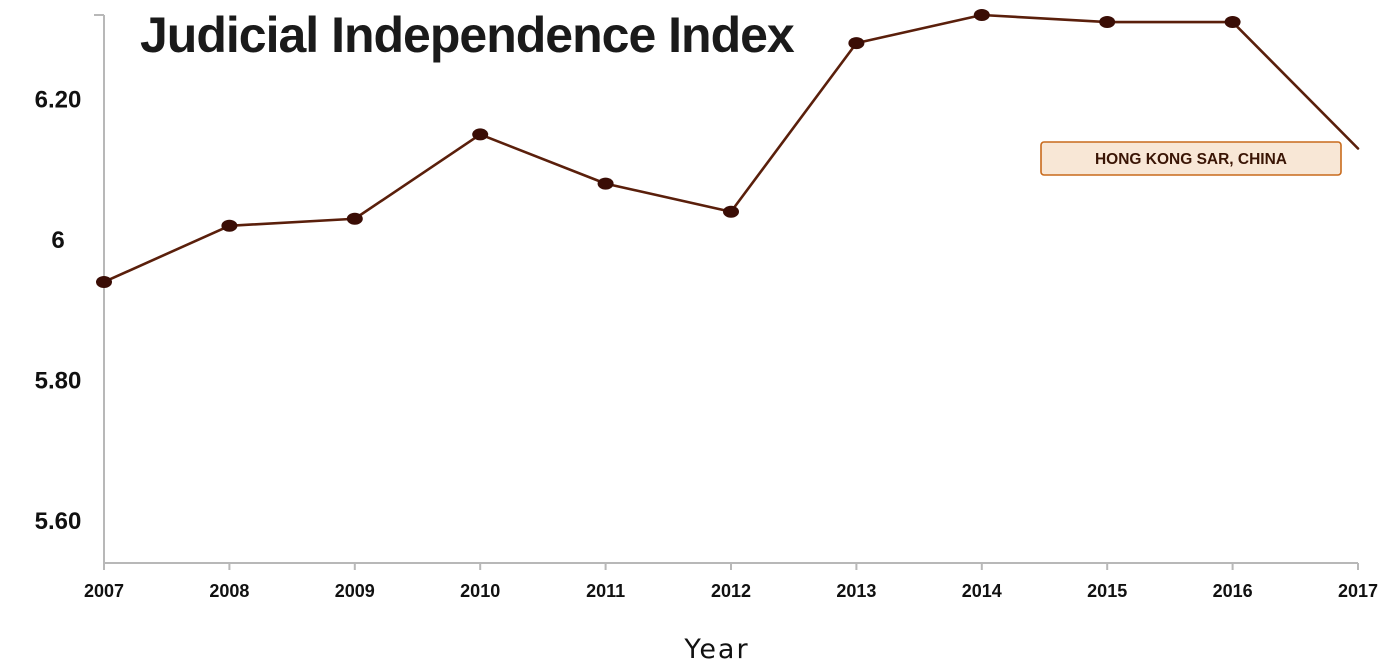 This screenshot has height=662, width=1389. I want to click on x-tick-label: 2014, so click(982, 591).